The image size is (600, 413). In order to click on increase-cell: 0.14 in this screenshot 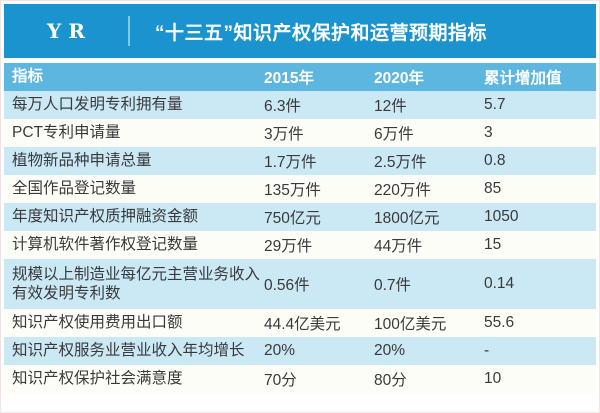, I will do `click(499, 283)`.